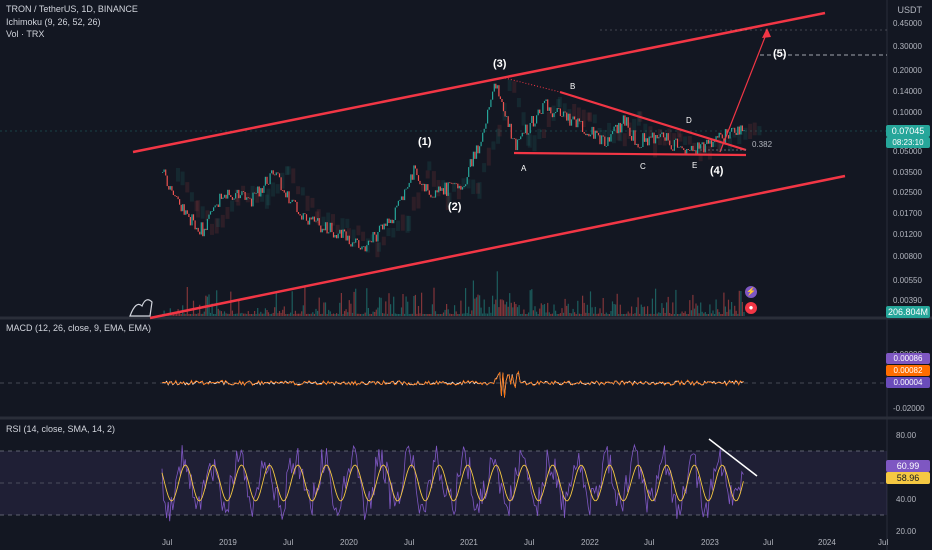 This screenshot has width=932, height=550. I want to click on price-tick: 0.05000, so click(907, 151).